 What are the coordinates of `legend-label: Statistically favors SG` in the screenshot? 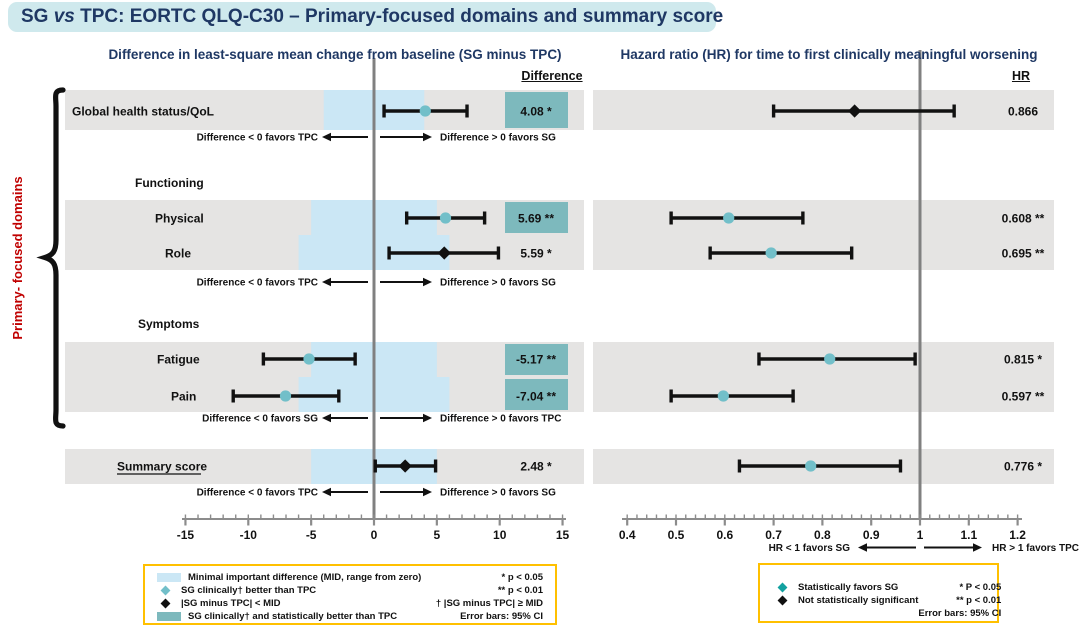 It's located at (848, 587).